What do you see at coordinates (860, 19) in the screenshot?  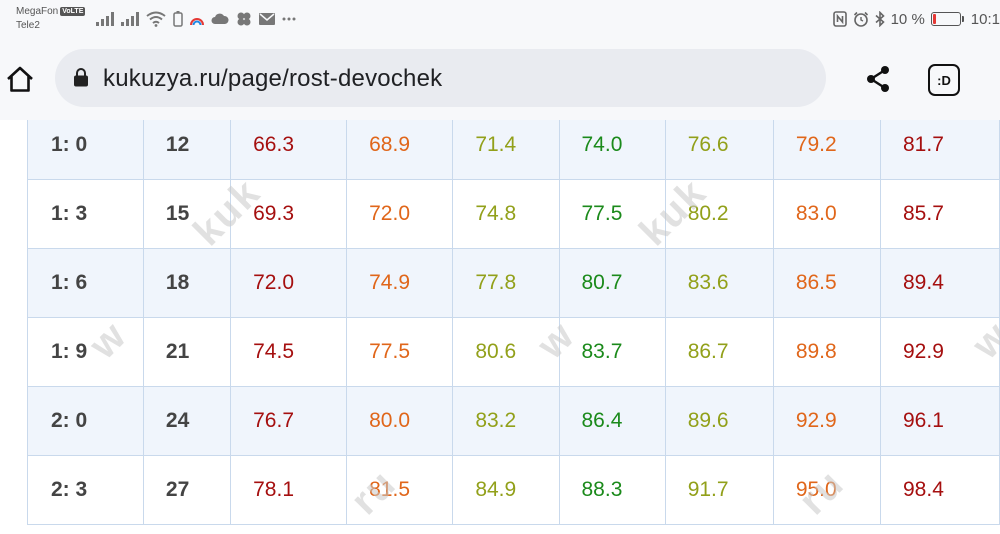 I see `alarm-icon` at bounding box center [860, 19].